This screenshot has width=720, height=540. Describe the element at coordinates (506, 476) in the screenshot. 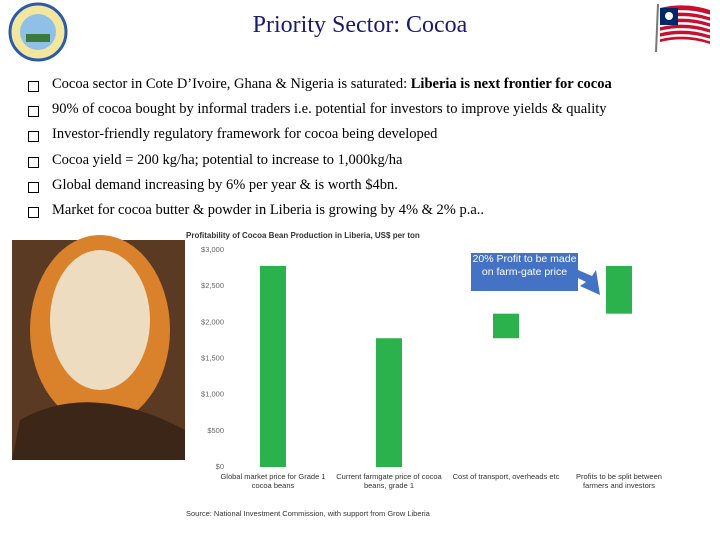

I see `x-tick-label: Cost of transport, overheads etc` at that location.